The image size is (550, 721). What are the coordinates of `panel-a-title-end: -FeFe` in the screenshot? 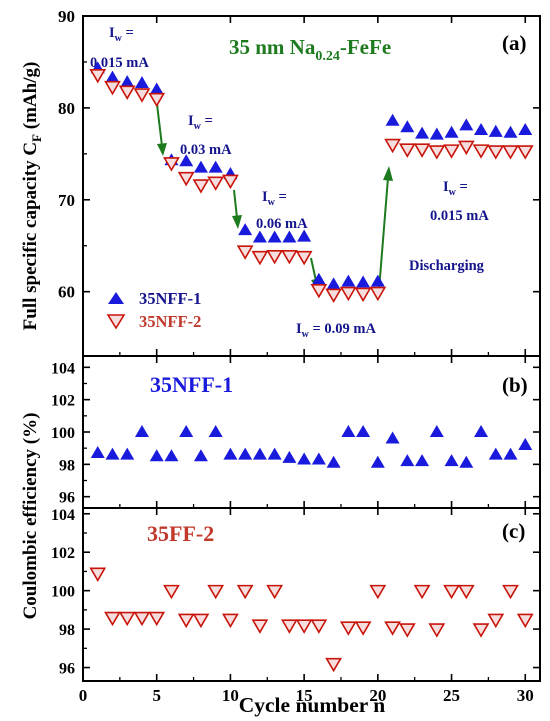 It's located at (365, 47).